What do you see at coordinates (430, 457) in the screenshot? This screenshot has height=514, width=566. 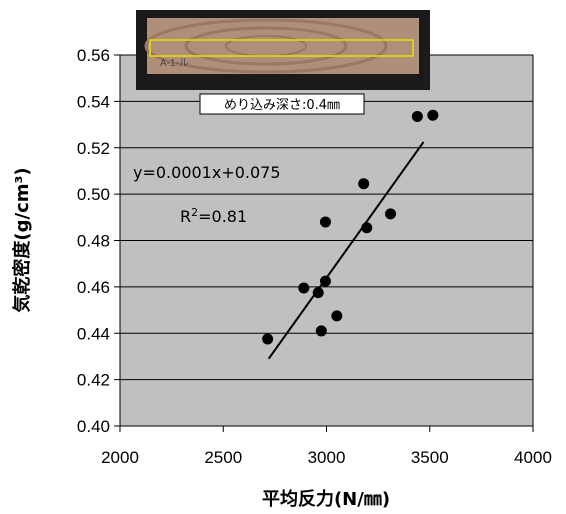 I see `x-tick-label: 3500` at bounding box center [430, 457].